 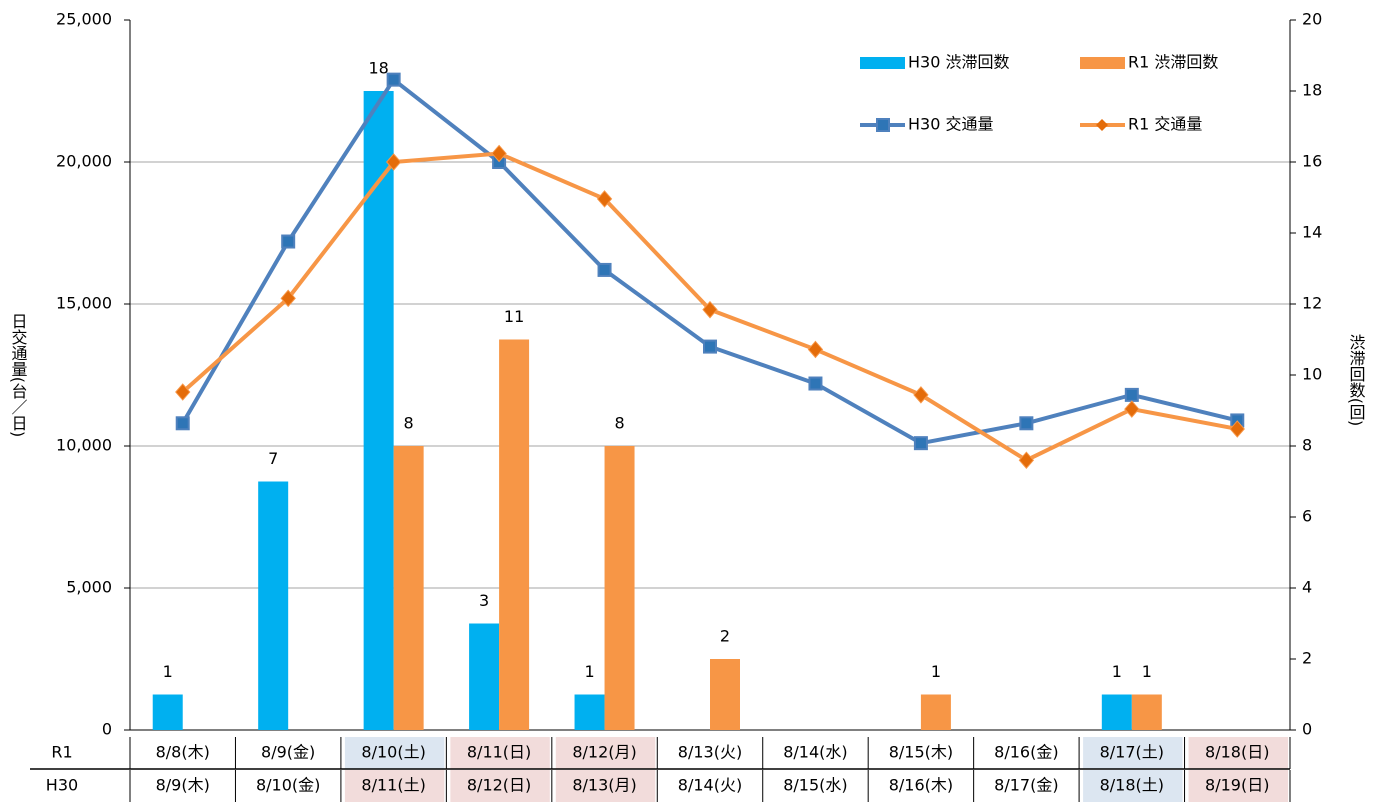 I want to click on row-label: R1, so click(x=61, y=752).